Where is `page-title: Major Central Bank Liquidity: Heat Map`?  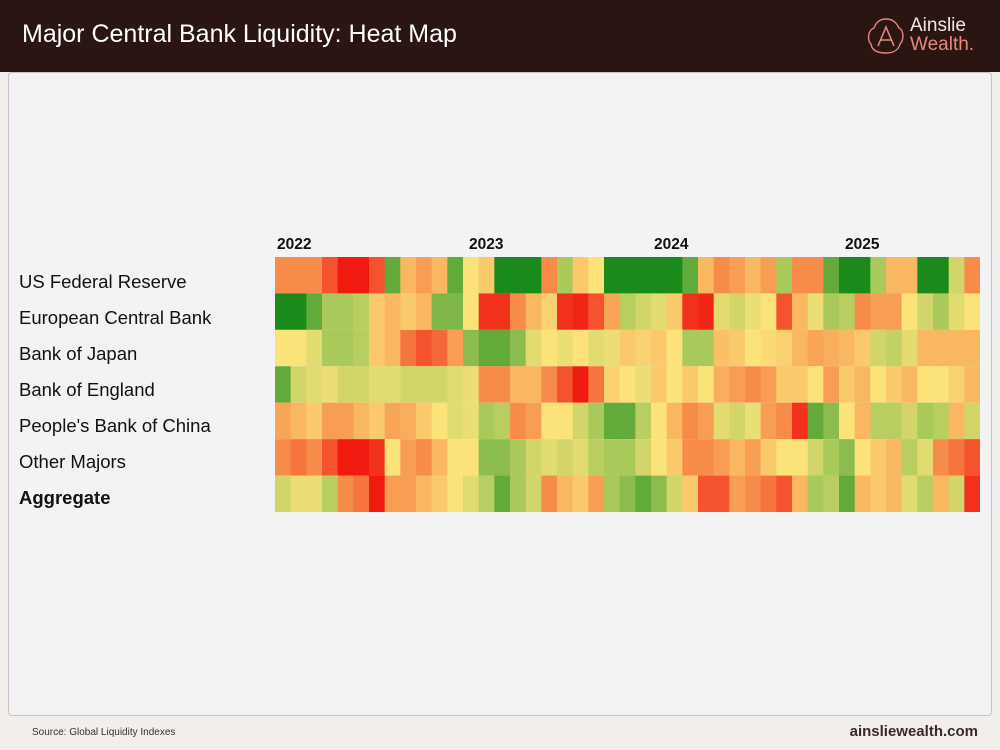 page-title: Major Central Bank Liquidity: Heat Map is located at coordinates (239, 34).